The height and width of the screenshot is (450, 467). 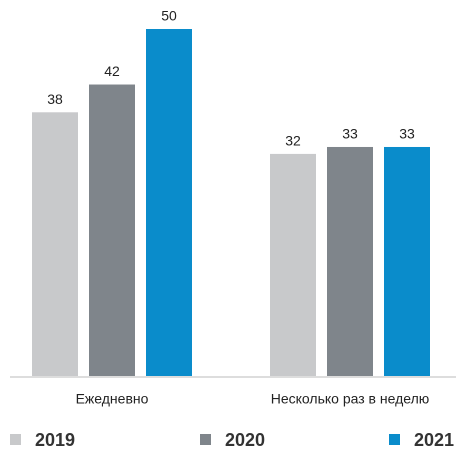 What do you see at coordinates (293, 141) in the screenshot?
I see `data-label: 32` at bounding box center [293, 141].